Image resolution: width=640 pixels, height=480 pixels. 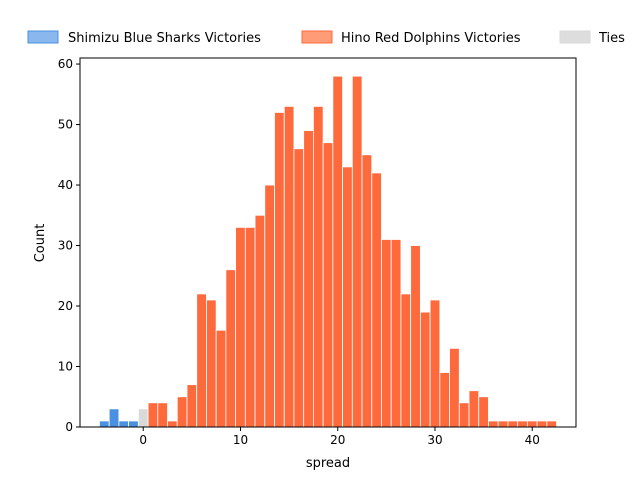 I want to click on y-tick-label-4: 40, so click(x=65, y=185).